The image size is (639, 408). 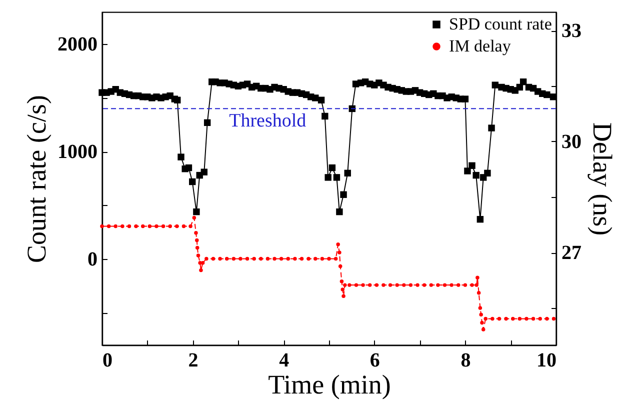 What do you see at coordinates (375, 361) in the screenshot?
I see `x-tick-label: 6` at bounding box center [375, 361].